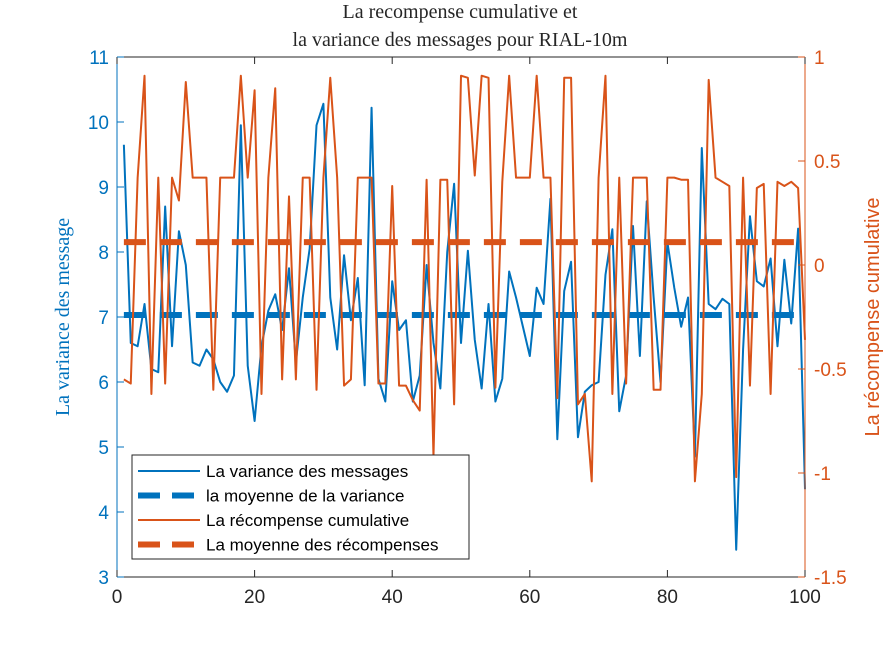  I want to click on chart-title-line2: la variance des messages pour RIAL-10m, so click(460, 40).